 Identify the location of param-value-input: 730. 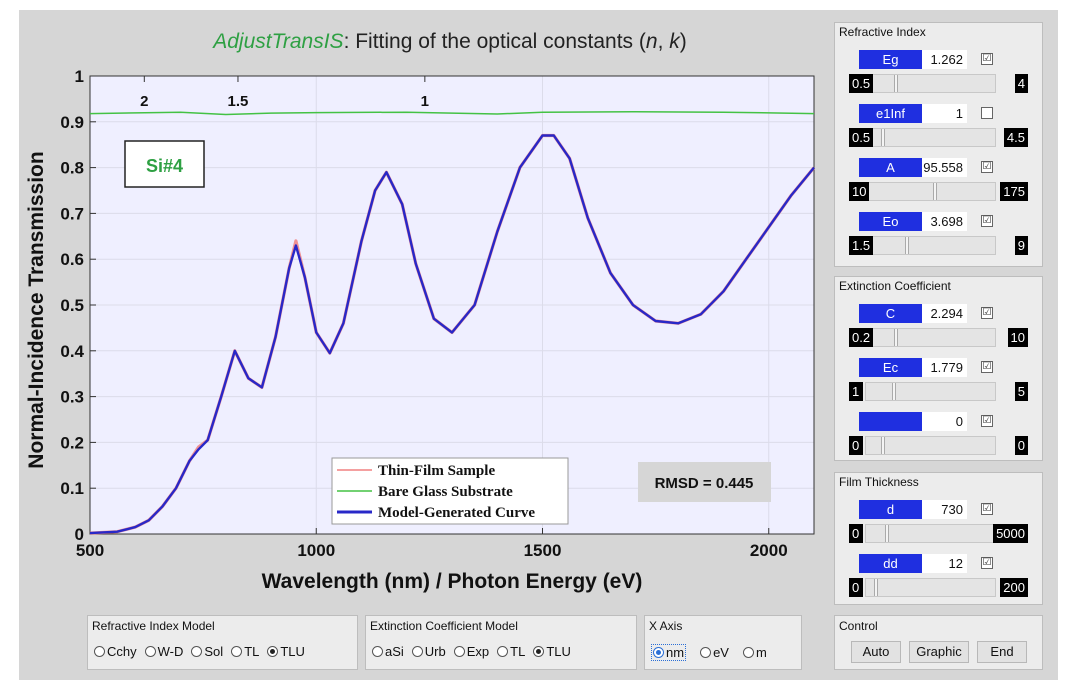
(944, 509).